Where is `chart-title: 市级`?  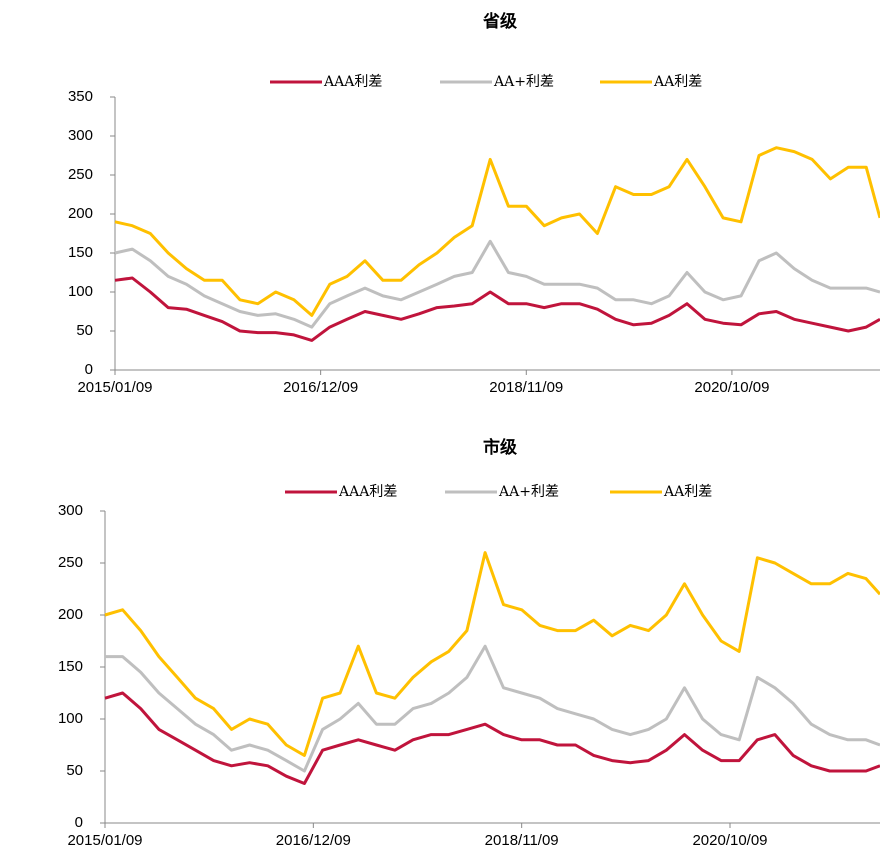
chart-title: 市级 is located at coordinates (500, 447).